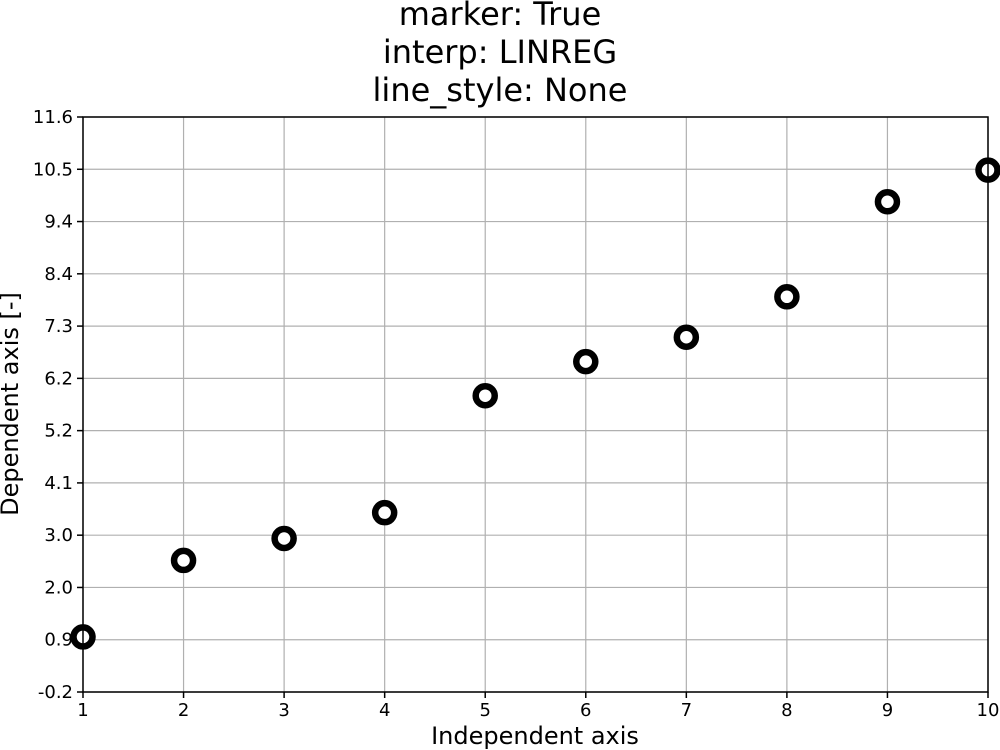 This screenshot has width=1000, height=750. Describe the element at coordinates (53, 405) in the screenshot. I see `y-tick-labels: -0.2 0.9 2.0 3.0 4.1 5.2 6.2 7.3 8.4 9.4 10.5 11.6` at that location.